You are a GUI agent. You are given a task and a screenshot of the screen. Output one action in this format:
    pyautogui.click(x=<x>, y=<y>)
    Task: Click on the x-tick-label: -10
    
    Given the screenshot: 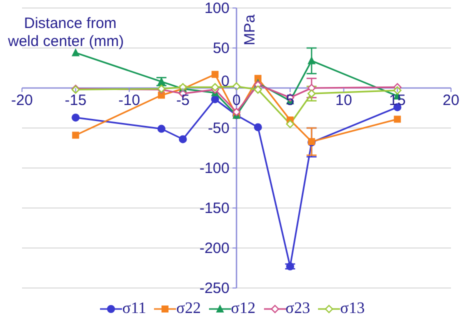 What is the action you would take?
    pyautogui.click(x=129, y=100)
    